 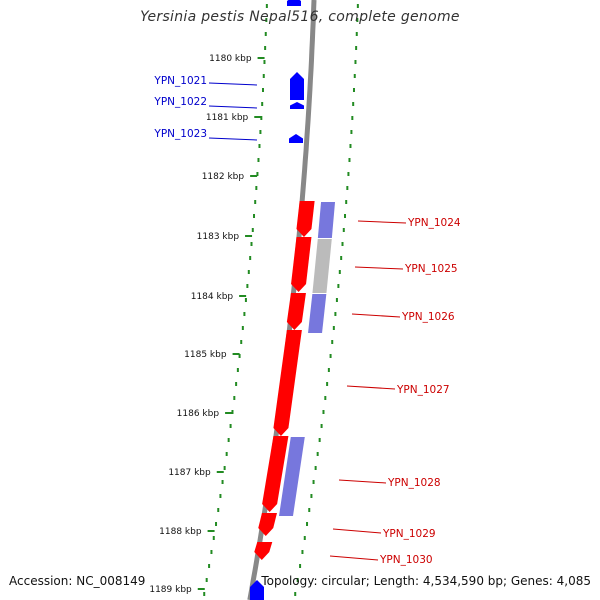 I want to click on reverse-gene-label: YPN_1029, so click(x=409, y=534).